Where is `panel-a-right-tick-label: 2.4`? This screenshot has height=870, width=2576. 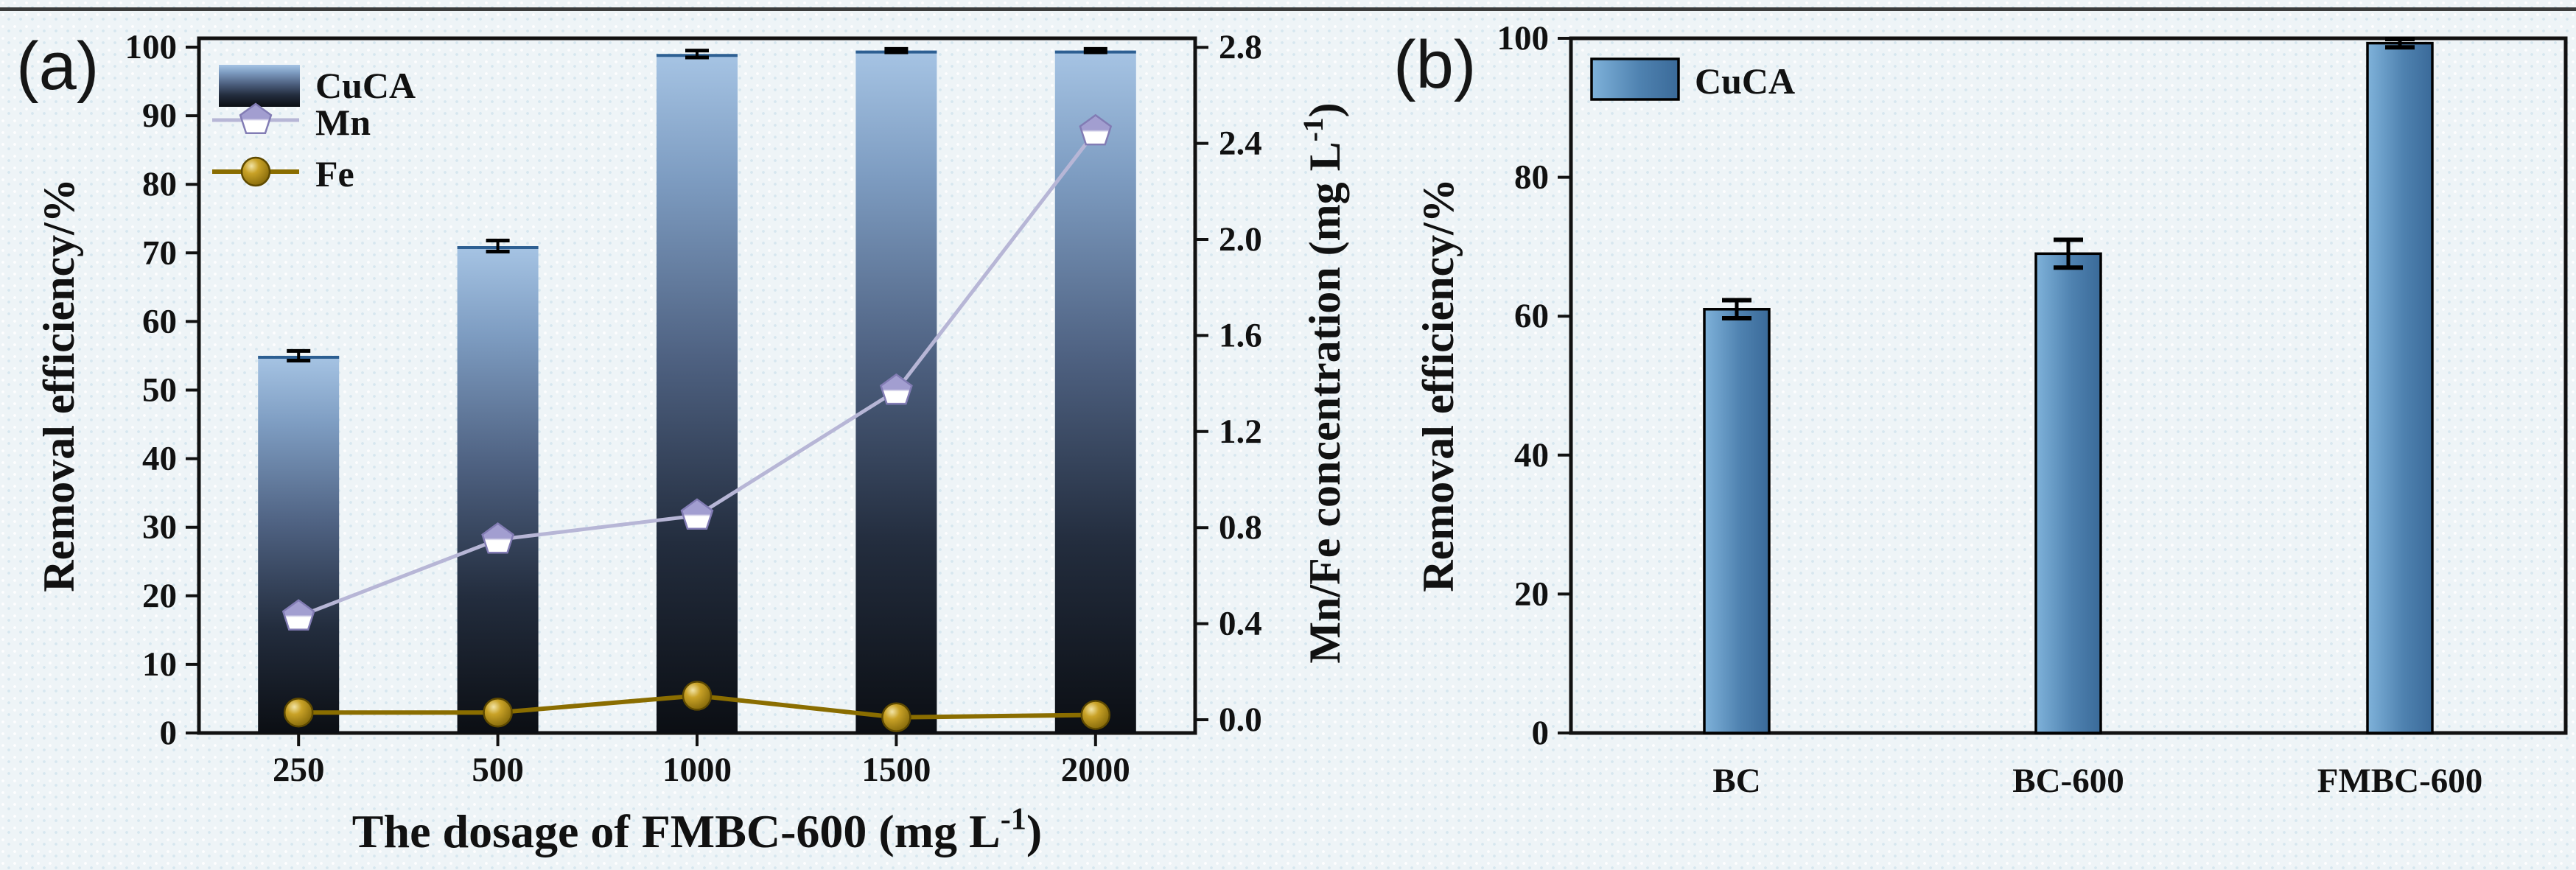 panel-a-right-tick-label: 2.4 is located at coordinates (1240, 143).